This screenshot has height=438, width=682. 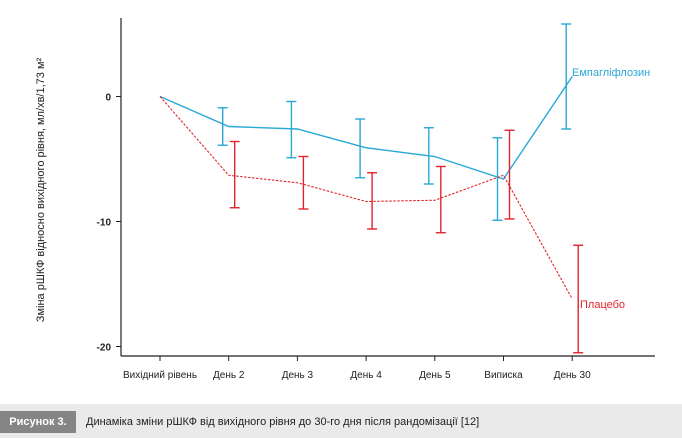 I want to click on series-line, so click(x=366, y=128).